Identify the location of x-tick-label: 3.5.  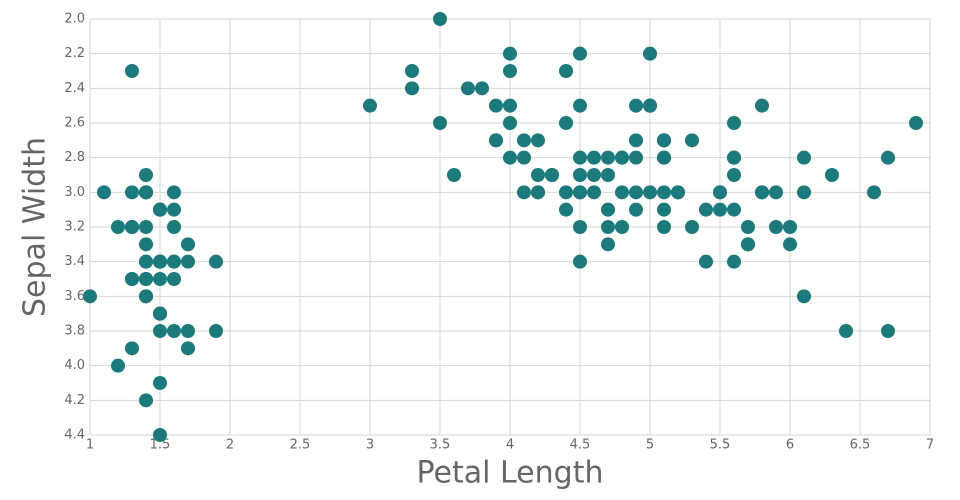
(440, 445).